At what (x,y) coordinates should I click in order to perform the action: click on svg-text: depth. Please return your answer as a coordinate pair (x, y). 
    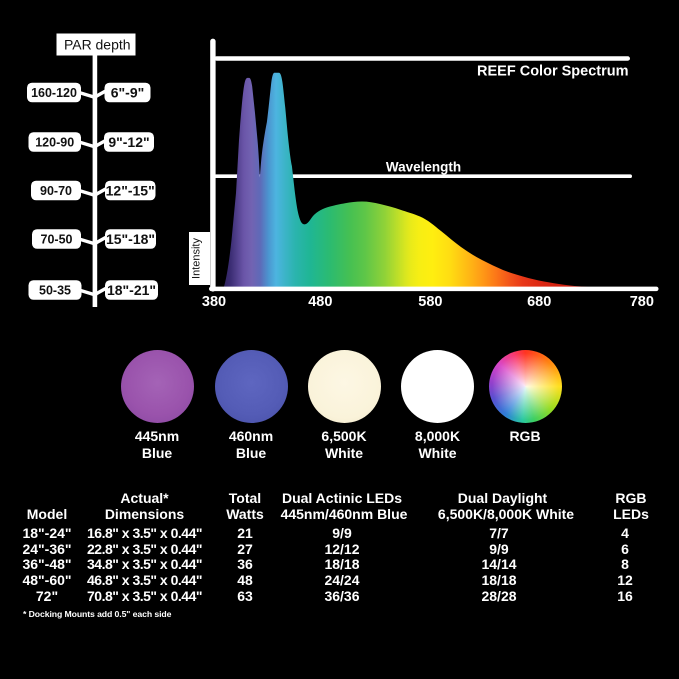
    Looking at the image, I should click on (113, 44).